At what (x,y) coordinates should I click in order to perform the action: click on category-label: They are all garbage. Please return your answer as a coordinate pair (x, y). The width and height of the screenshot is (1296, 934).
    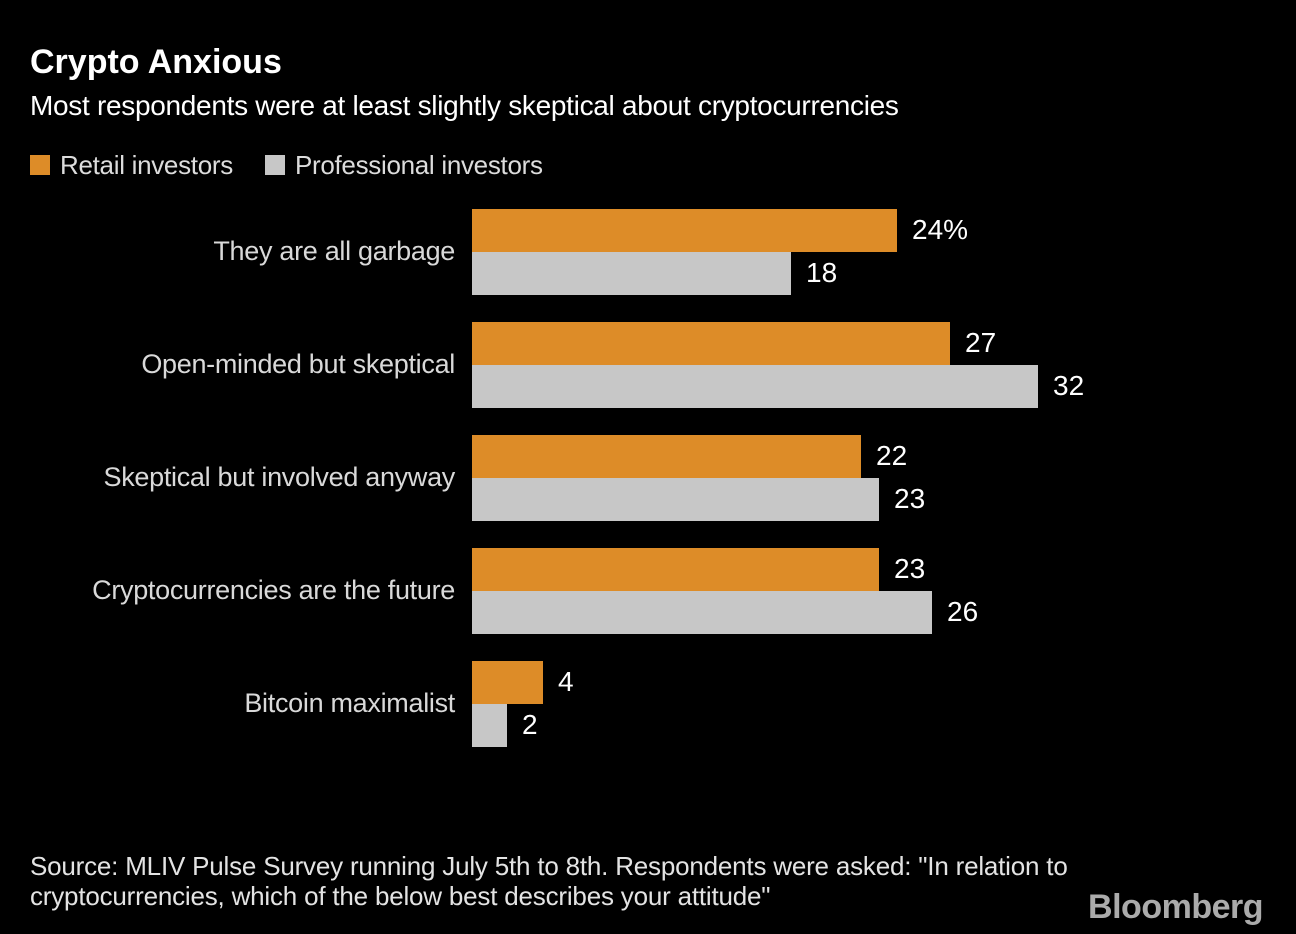
    Looking at the image, I should click on (334, 251).